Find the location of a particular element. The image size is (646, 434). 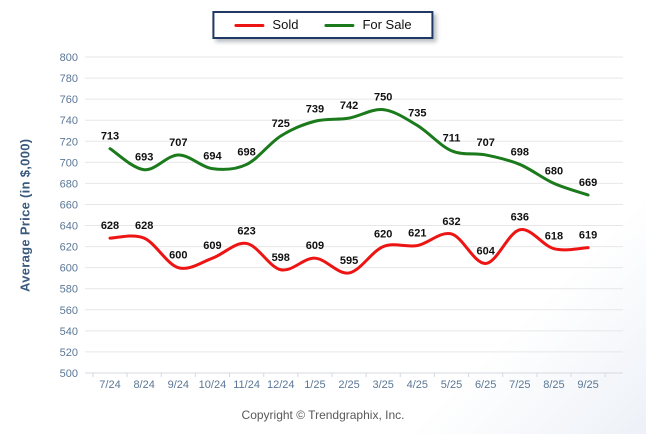

x-tick-label: 9/24 is located at coordinates (178, 385).